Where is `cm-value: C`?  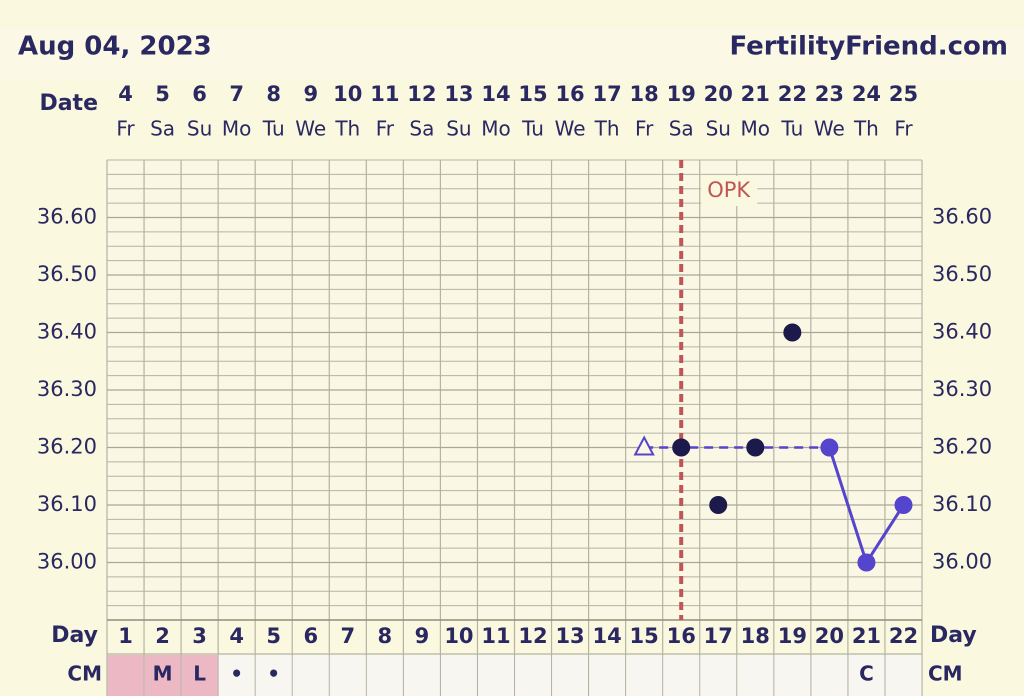 cm-value: C is located at coordinates (866, 674).